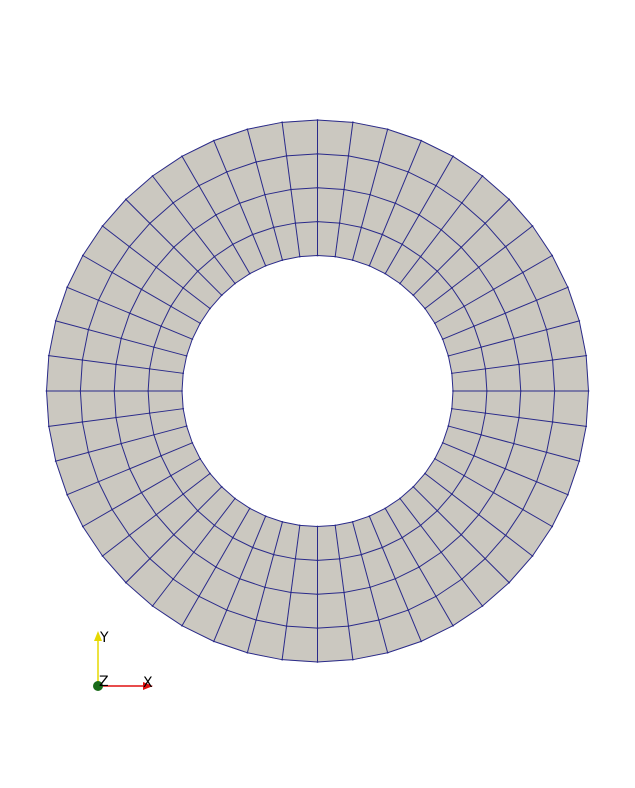 This screenshot has height=788, width=635. What do you see at coordinates (148, 686) in the screenshot?
I see `x-axis-arrowhead` at bounding box center [148, 686].